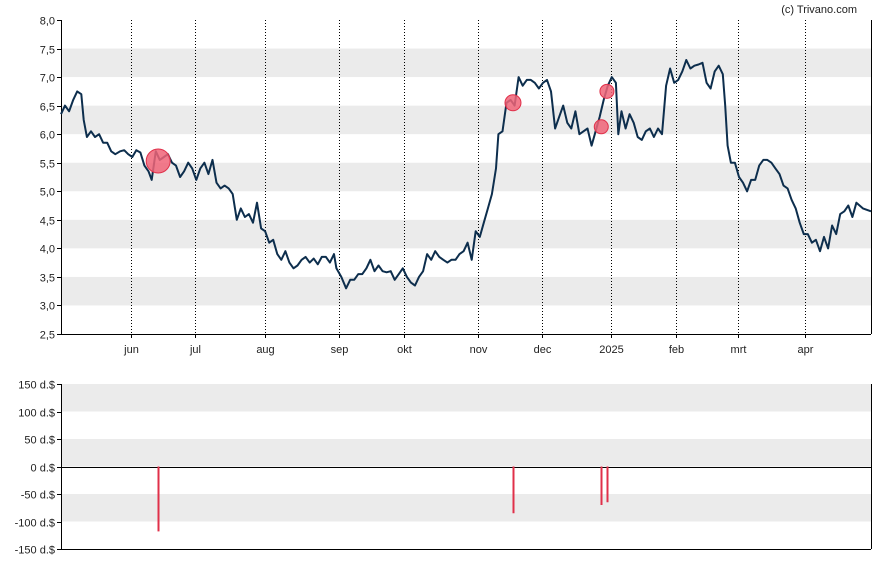  What do you see at coordinates (39, 441) in the screenshot?
I see `y-tick-label: 50 d.$` at bounding box center [39, 441].